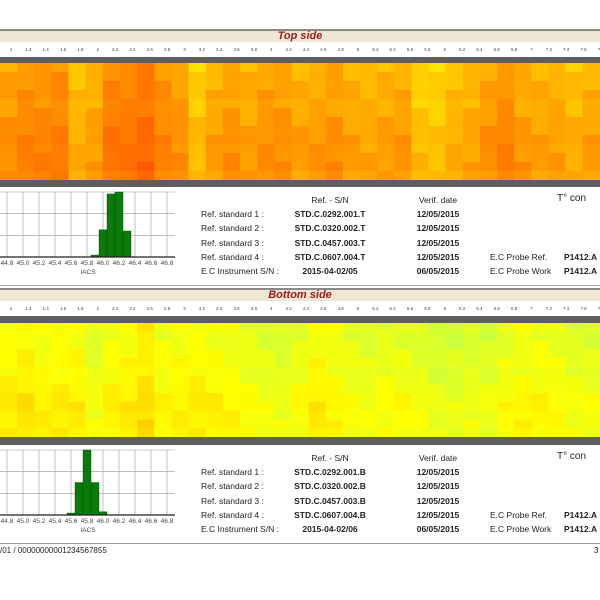  Describe the element at coordinates (232, 472) in the screenshot. I see `row-label: Ref. standard 1 :` at that location.